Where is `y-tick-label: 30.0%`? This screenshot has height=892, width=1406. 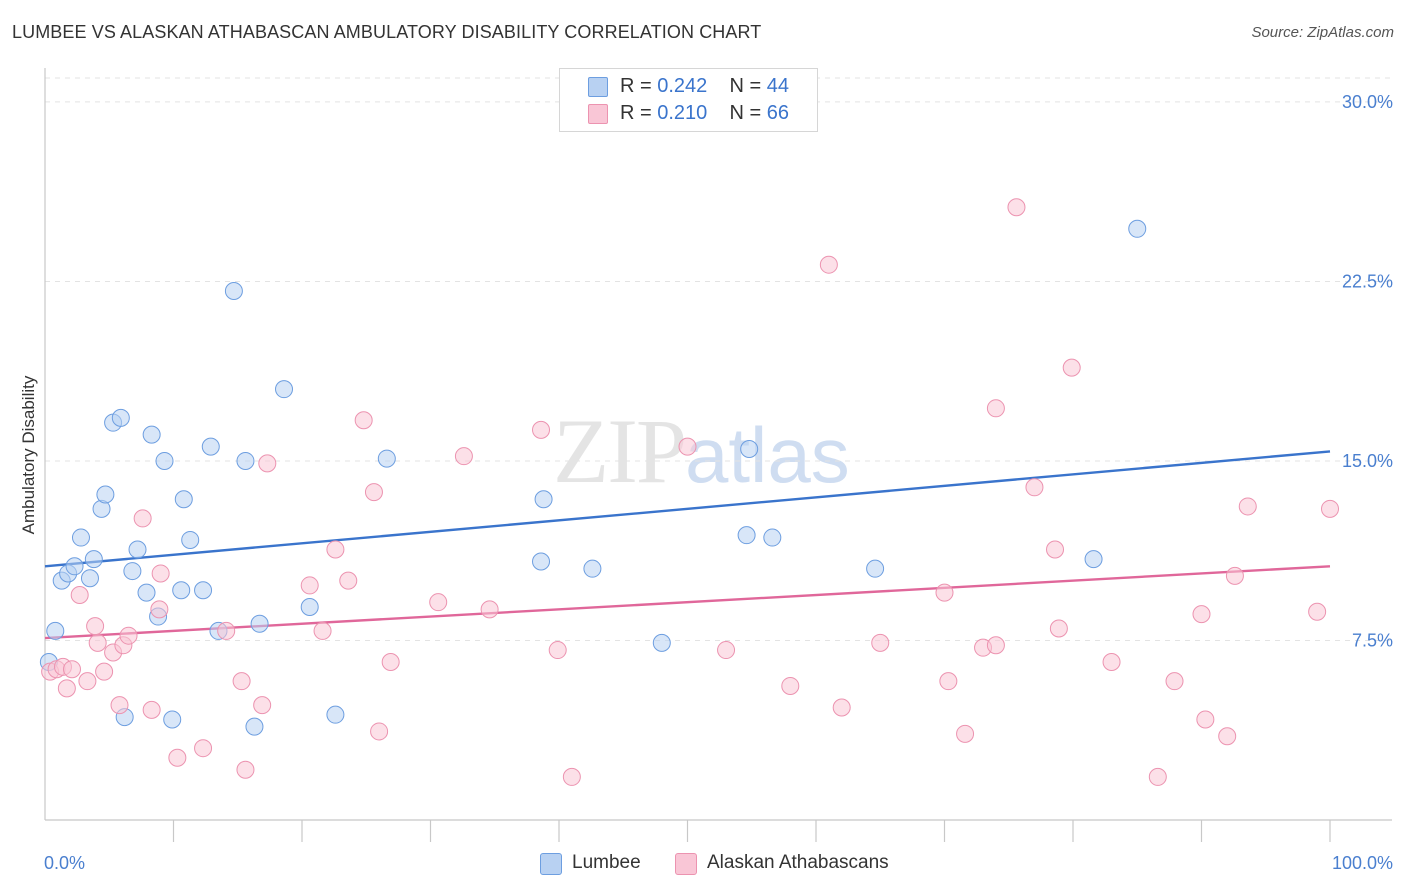 y-tick-label: 30.0% is located at coordinates (1367, 102).